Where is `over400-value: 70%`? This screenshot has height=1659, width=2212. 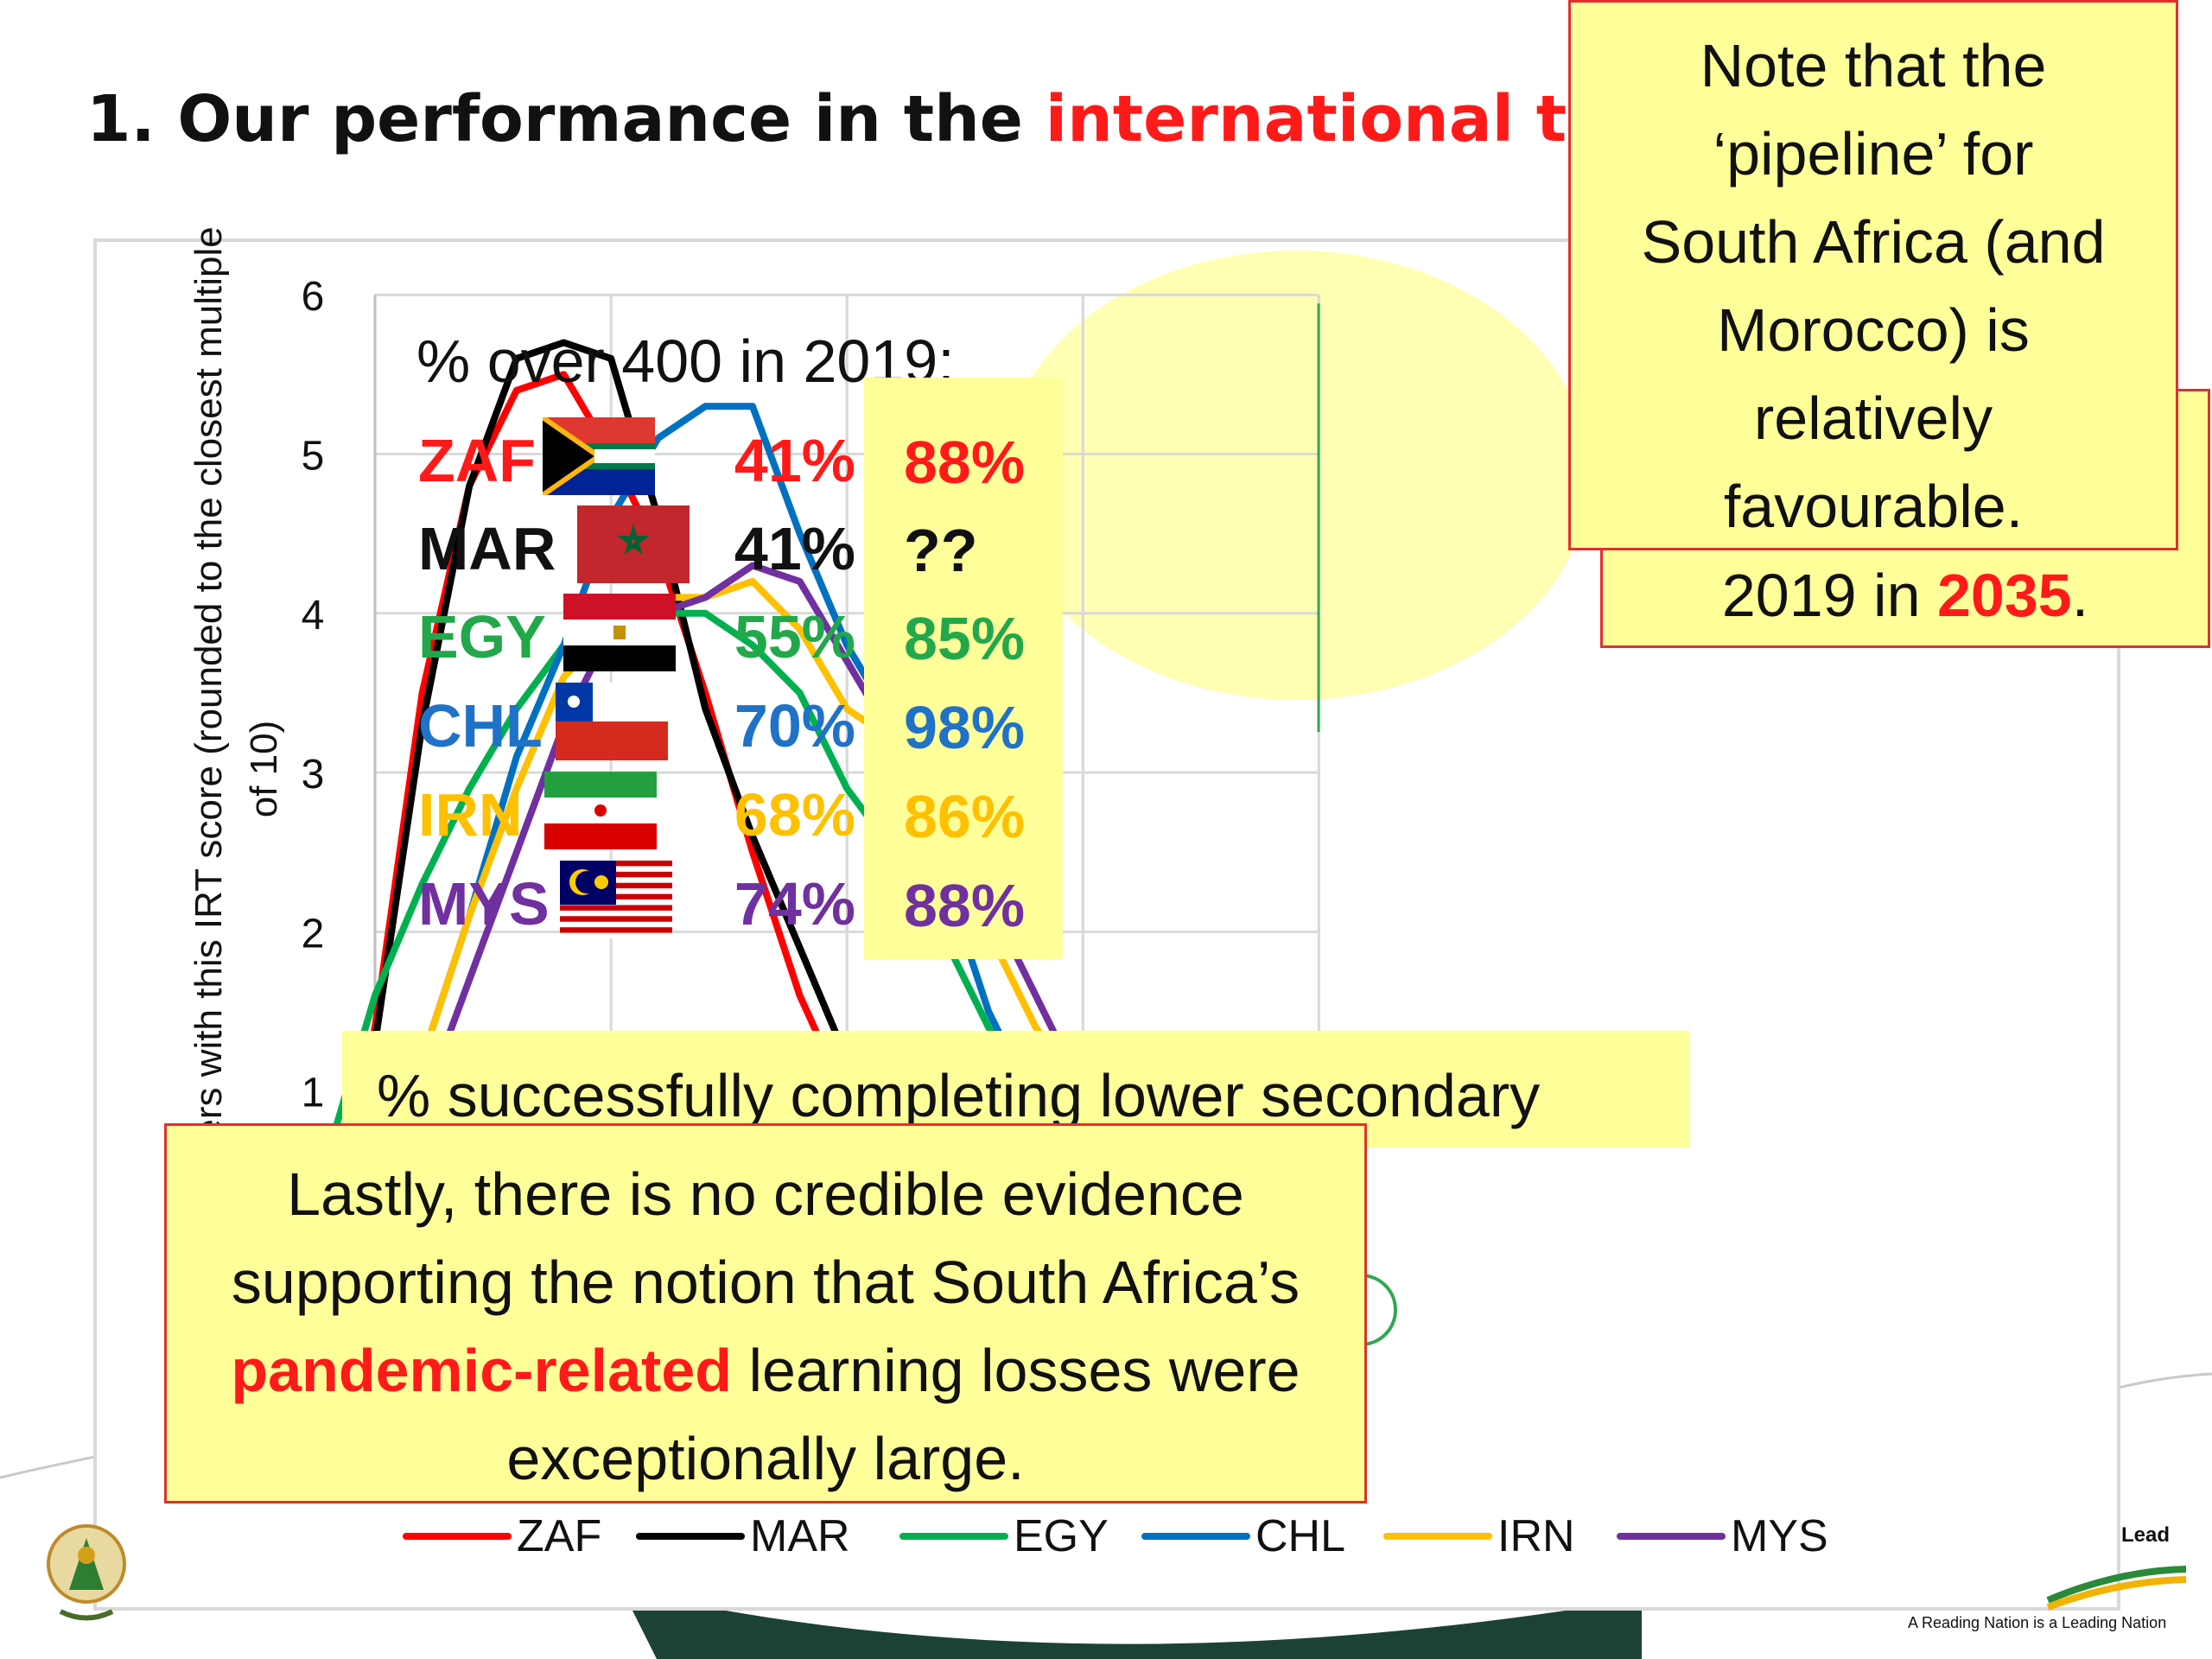
over400-value: 70% is located at coordinates (794, 726).